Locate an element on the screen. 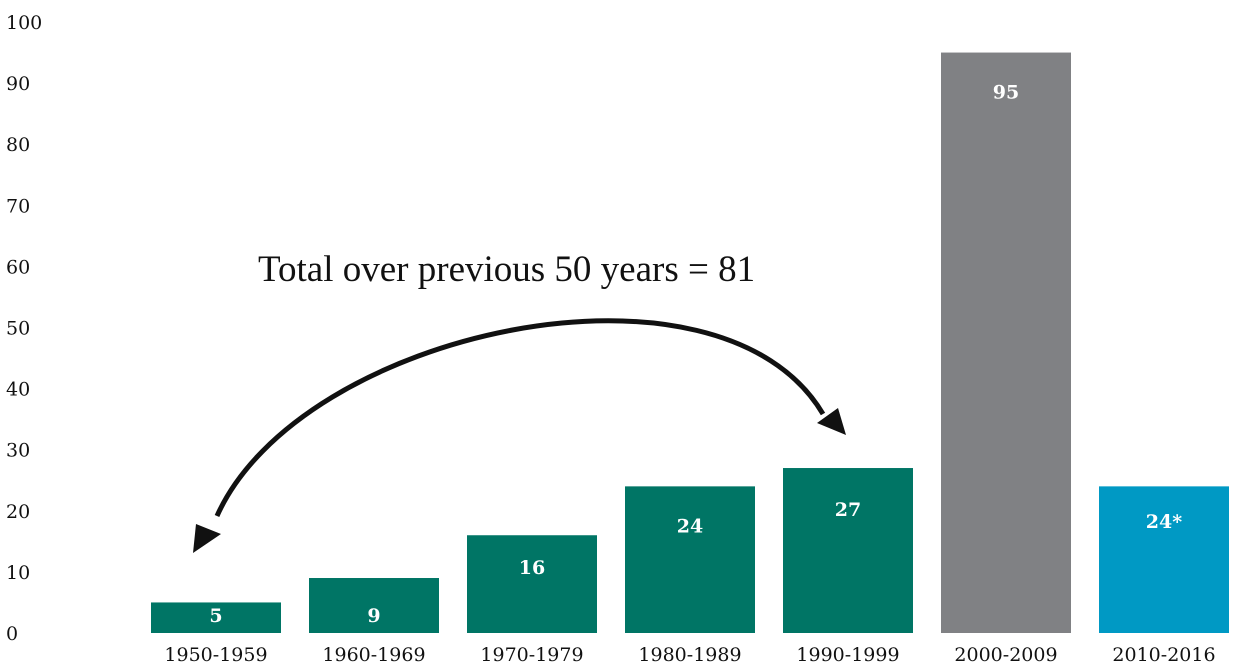  y-tick-label: 70 is located at coordinates (18, 206).